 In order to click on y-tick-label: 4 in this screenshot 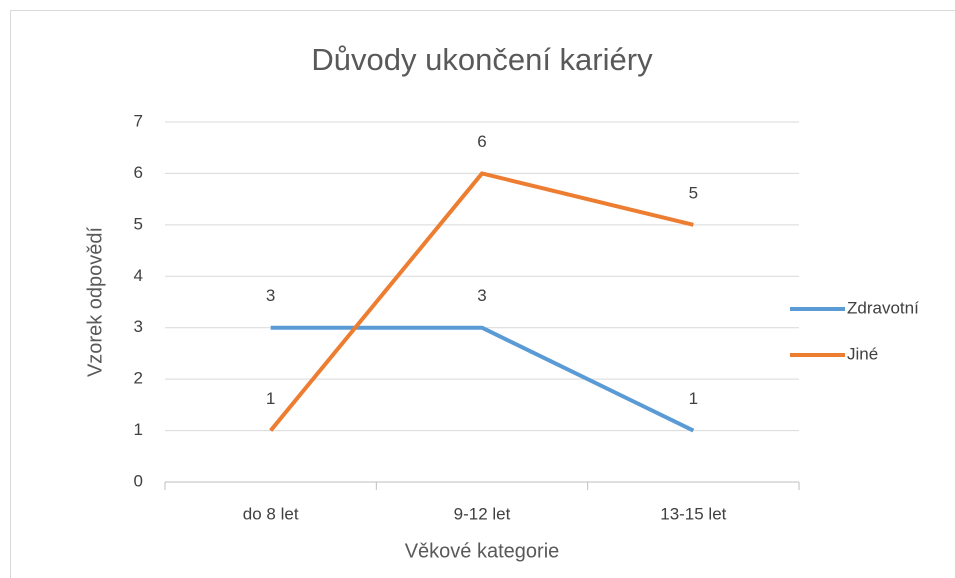, I will do `click(138, 275)`.